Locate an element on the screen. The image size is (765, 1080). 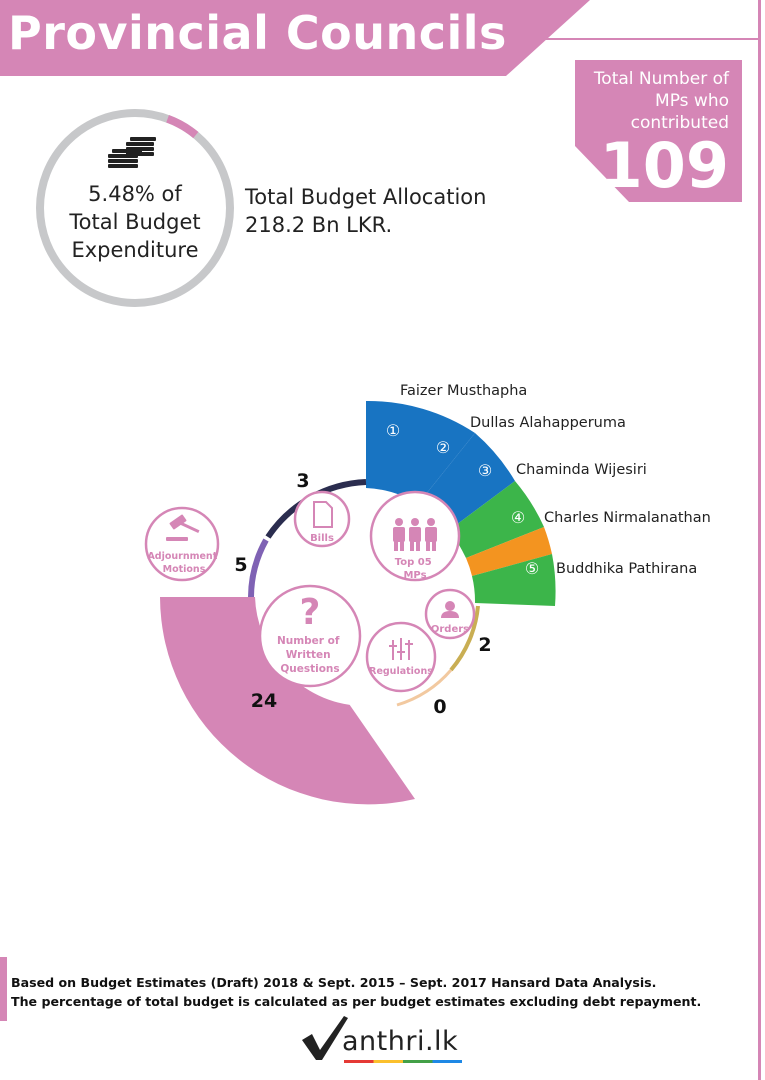
mps-count-label: Total Number of MPs who contributed is located at coordinates (661, 101).